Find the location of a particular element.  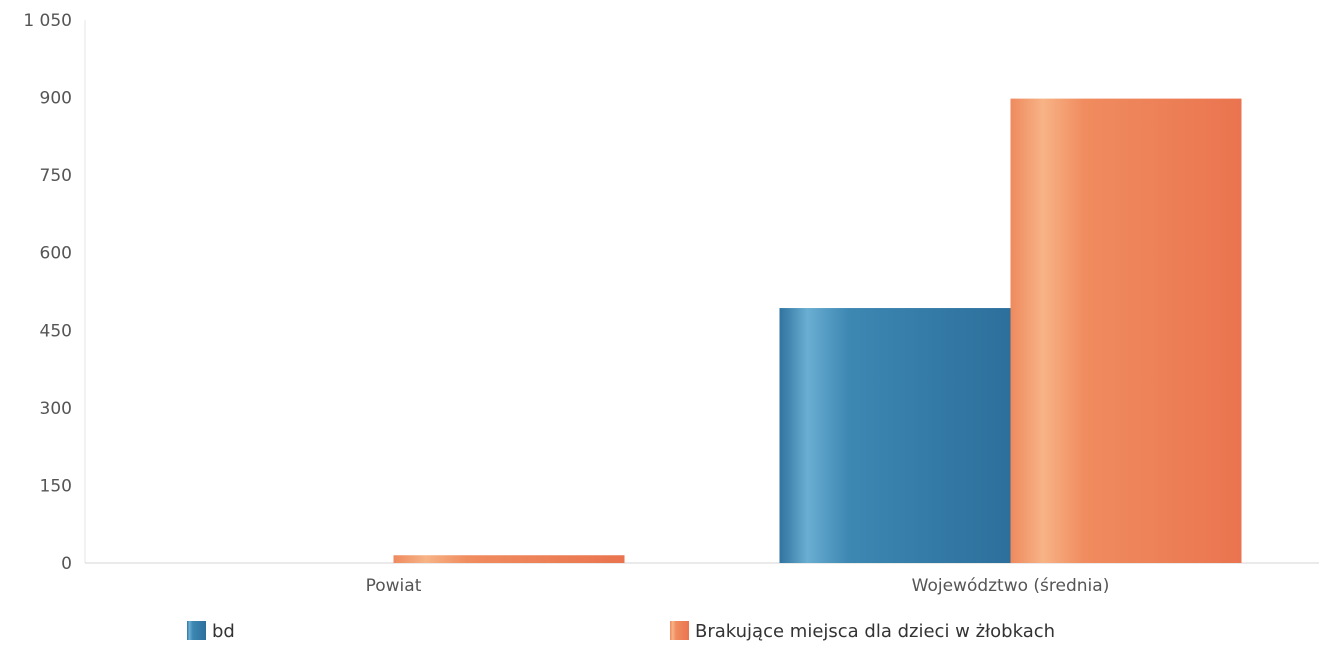

y-tick-label: 600 is located at coordinates (56, 254).